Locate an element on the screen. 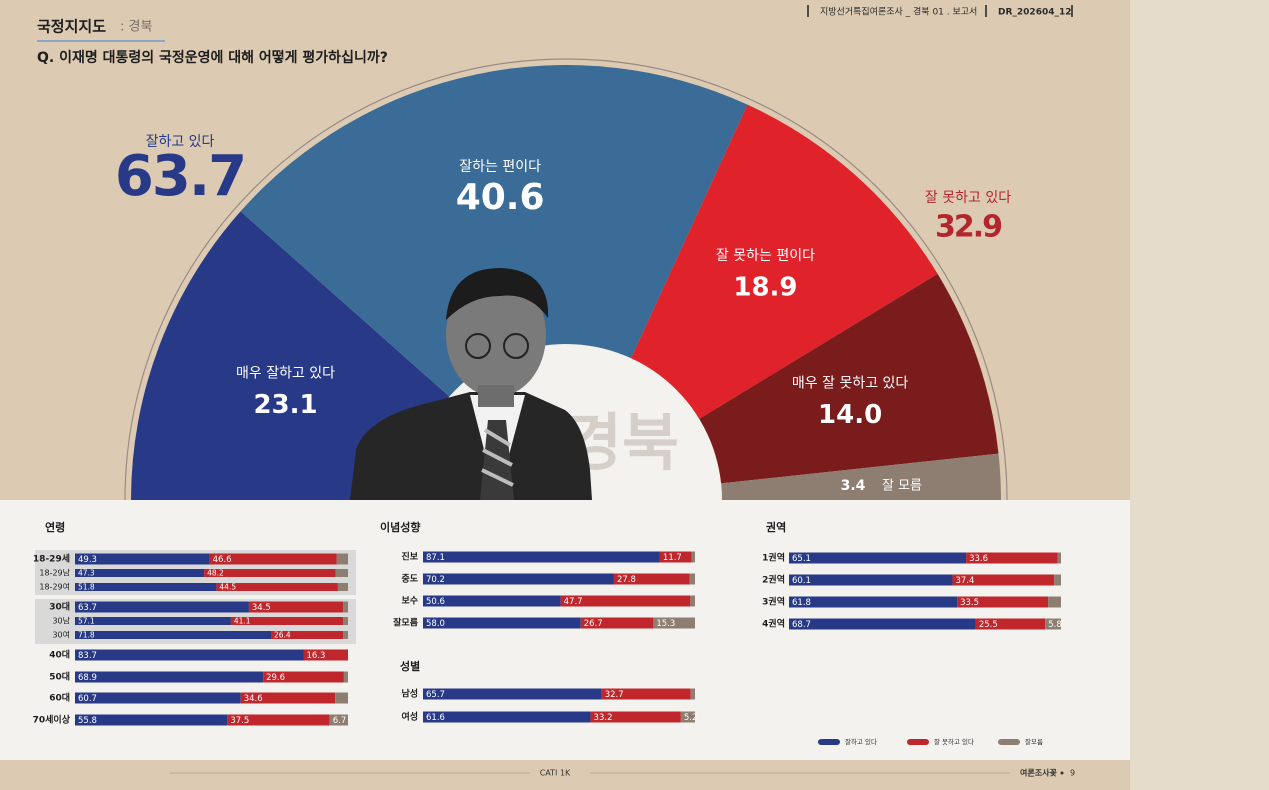 The width and height of the screenshot is (1269, 790). value-label: 55.8 is located at coordinates (87, 721).